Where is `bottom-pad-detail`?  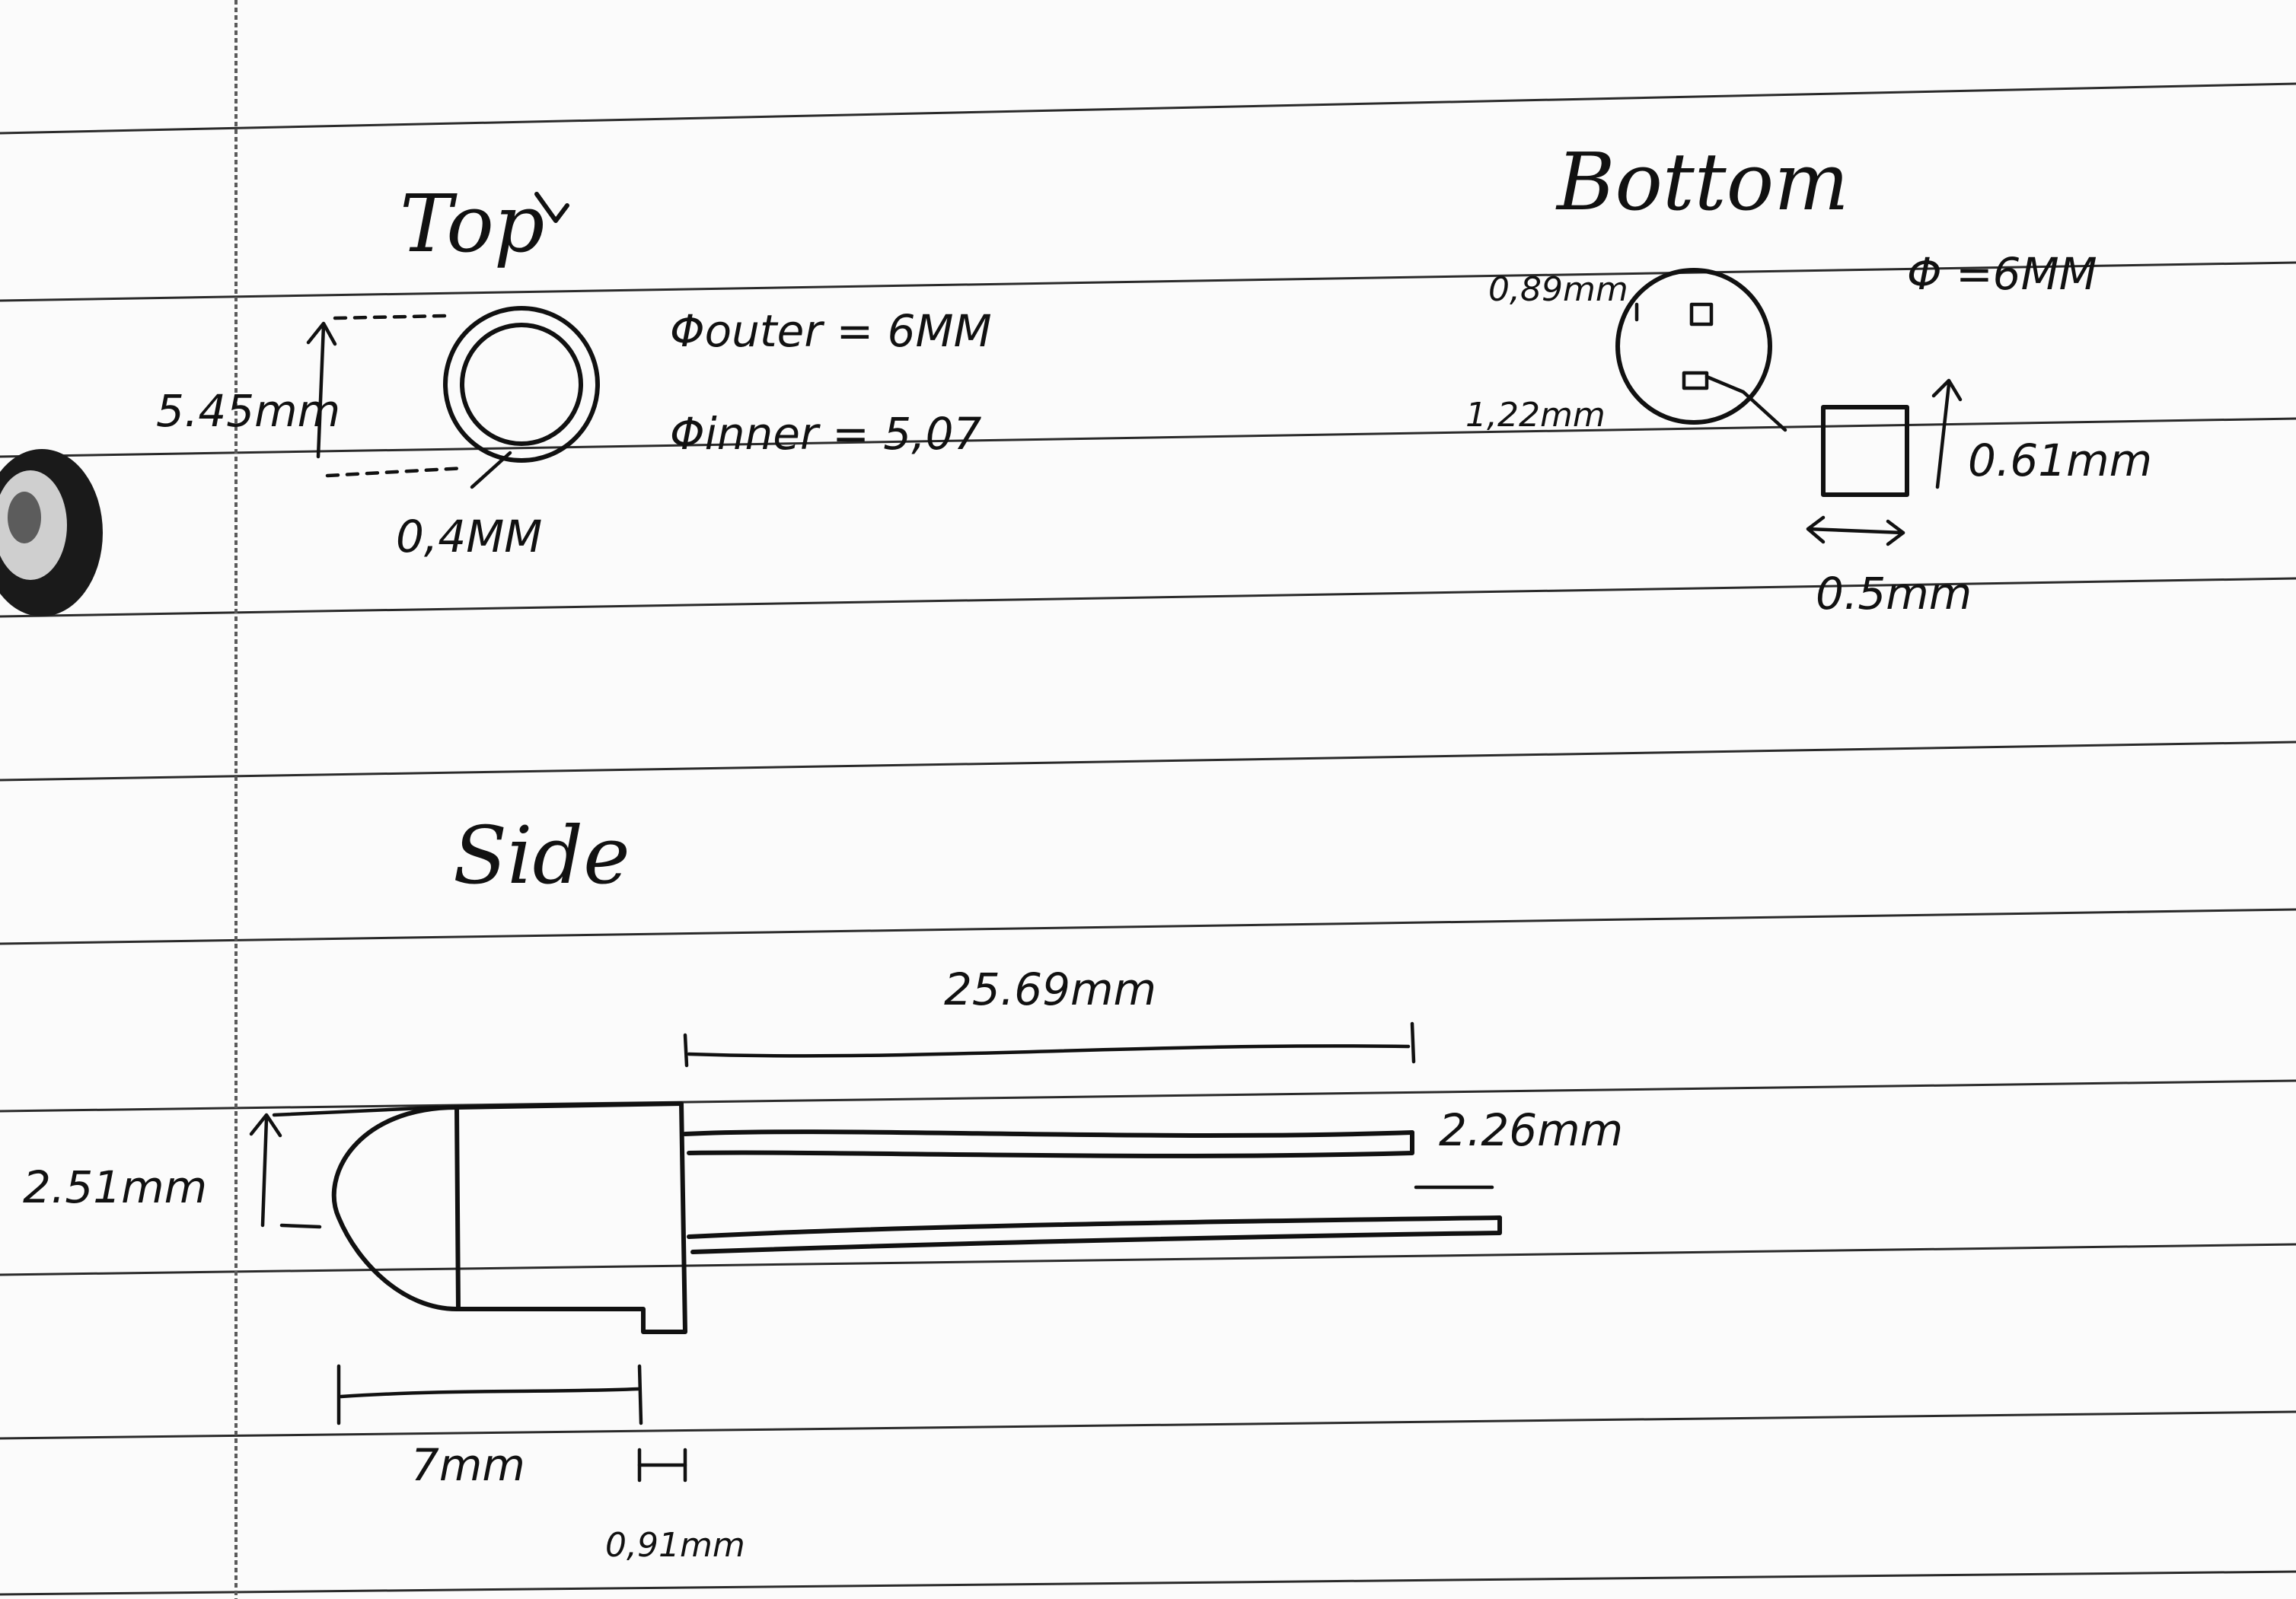
bottom-pad-detail is located at coordinates (1865, 451).